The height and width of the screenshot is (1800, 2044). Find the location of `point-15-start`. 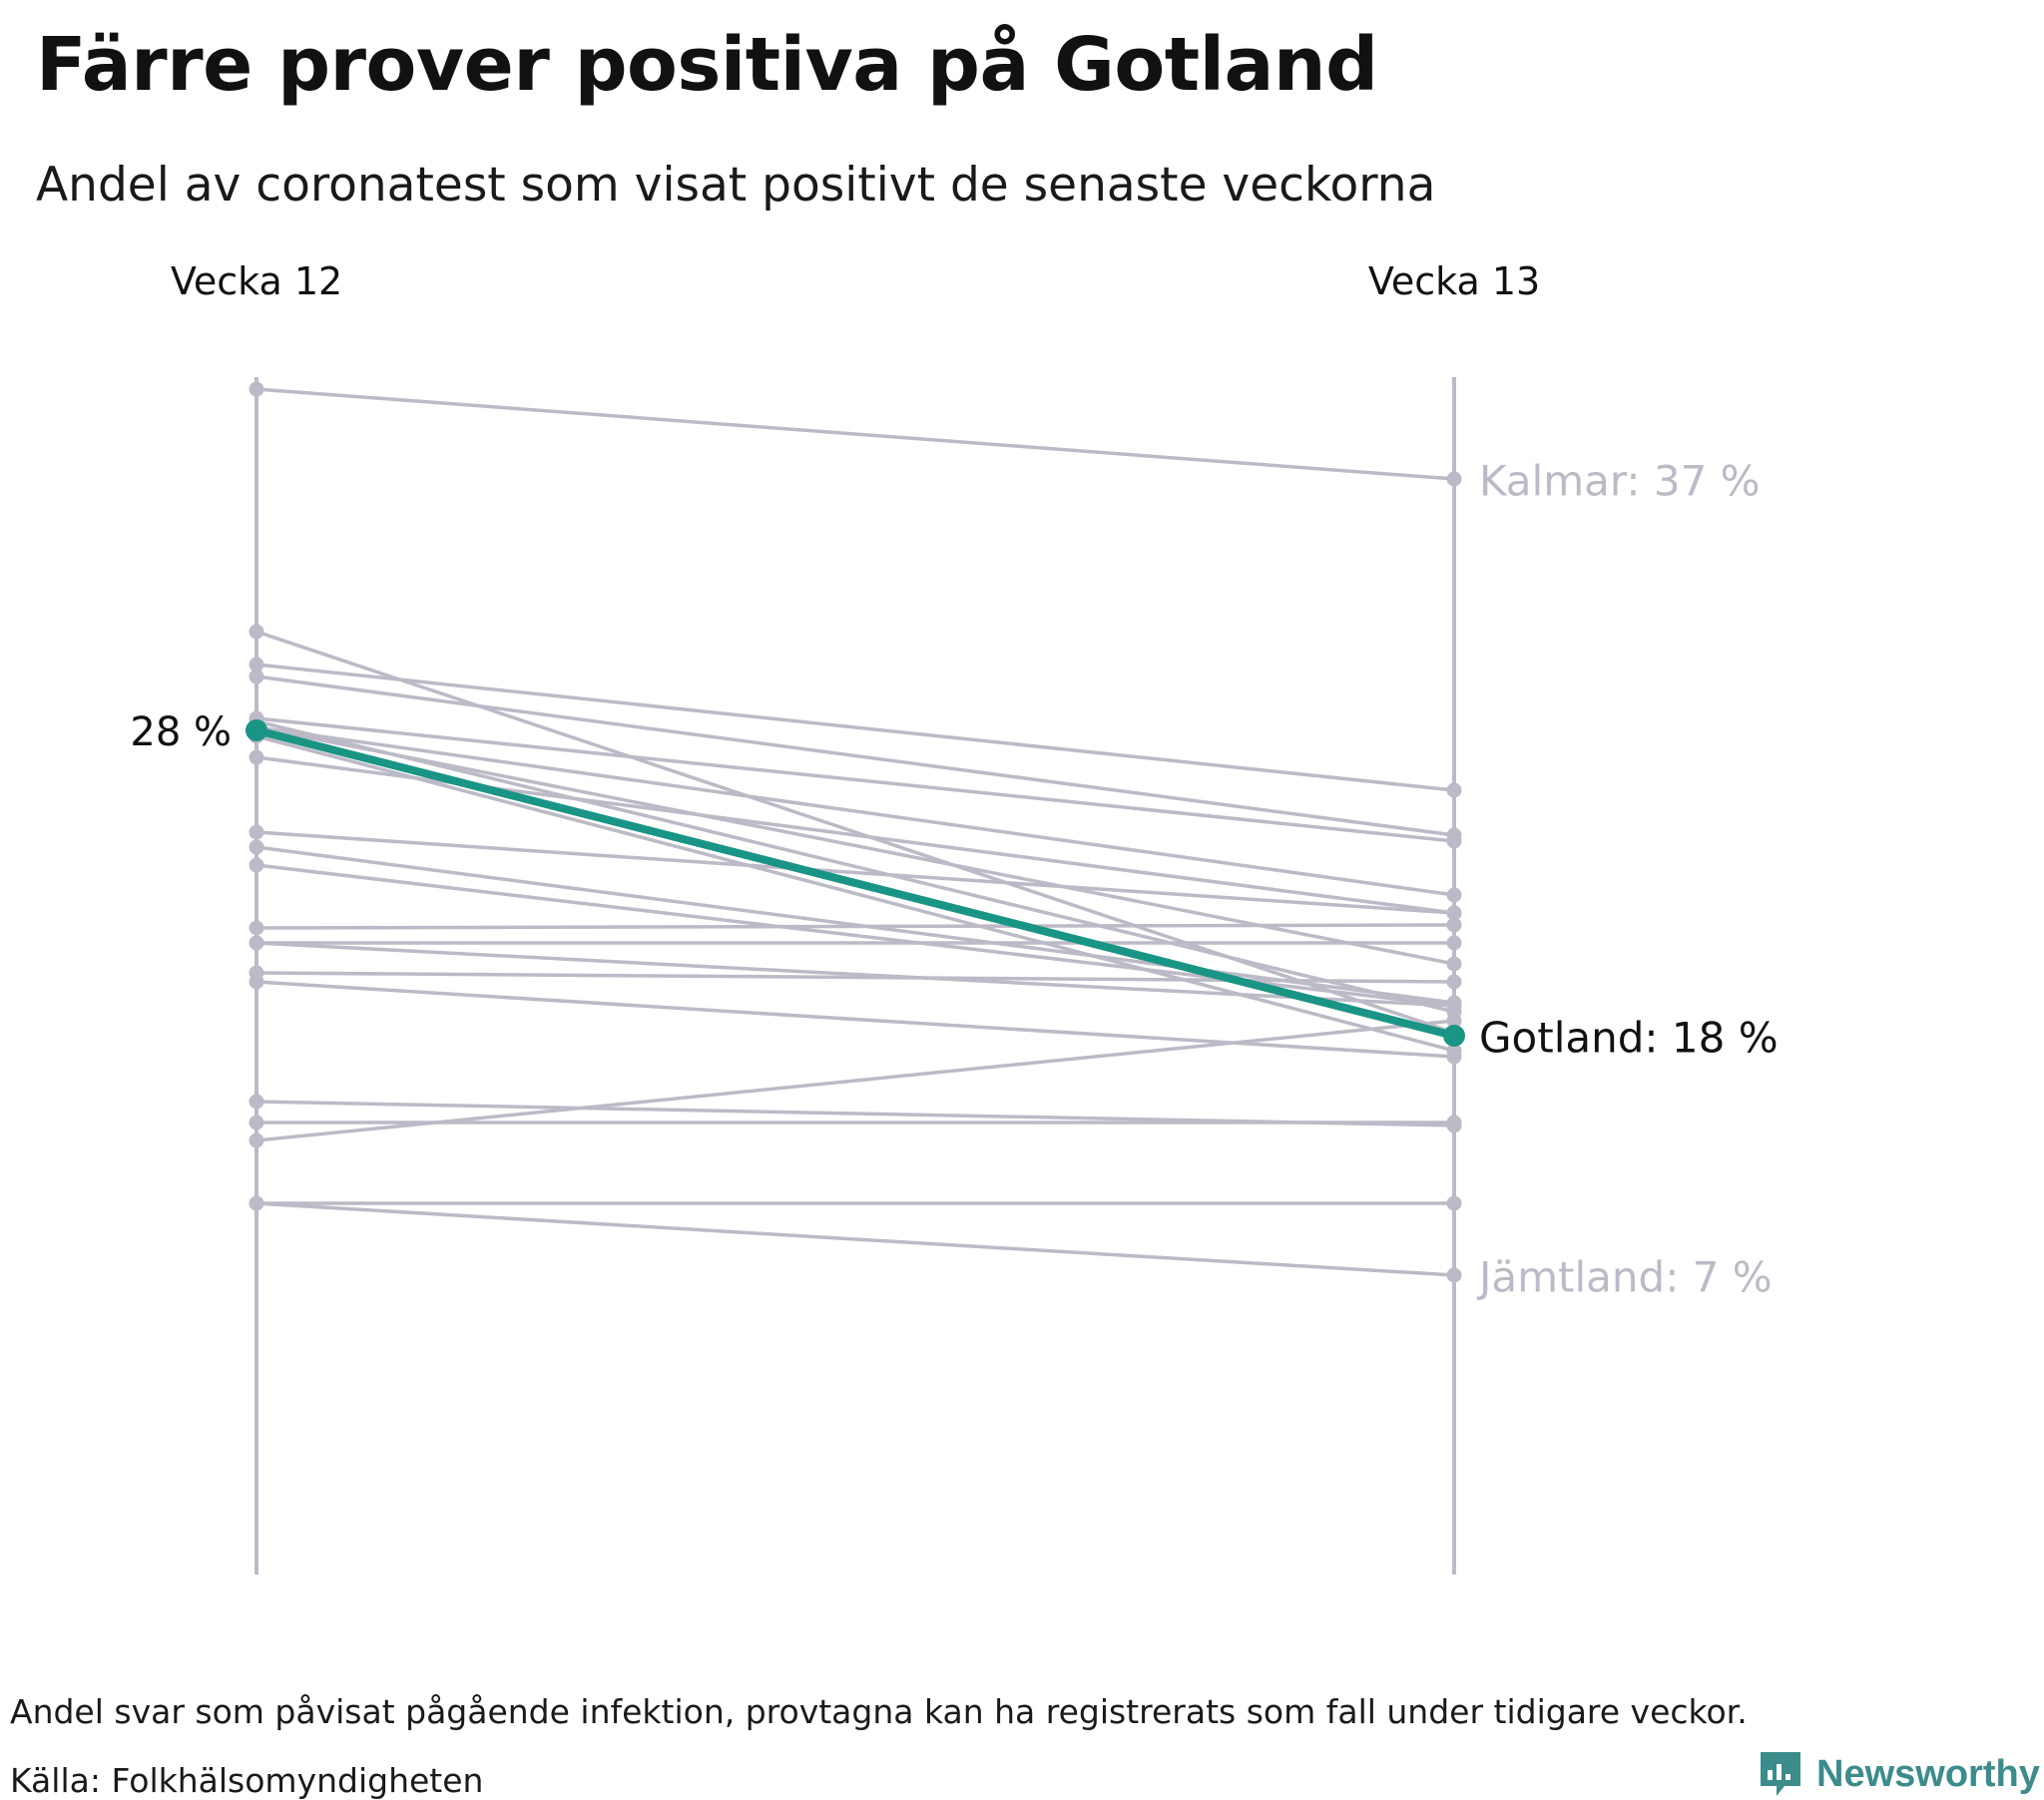

point-15-start is located at coordinates (256, 1122).